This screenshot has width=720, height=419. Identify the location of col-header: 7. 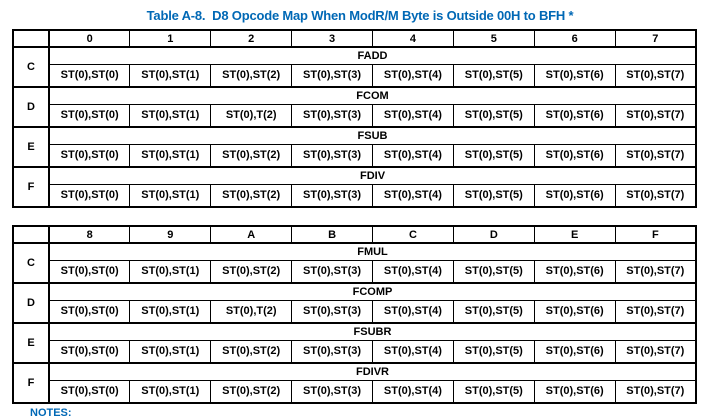
(655, 38).